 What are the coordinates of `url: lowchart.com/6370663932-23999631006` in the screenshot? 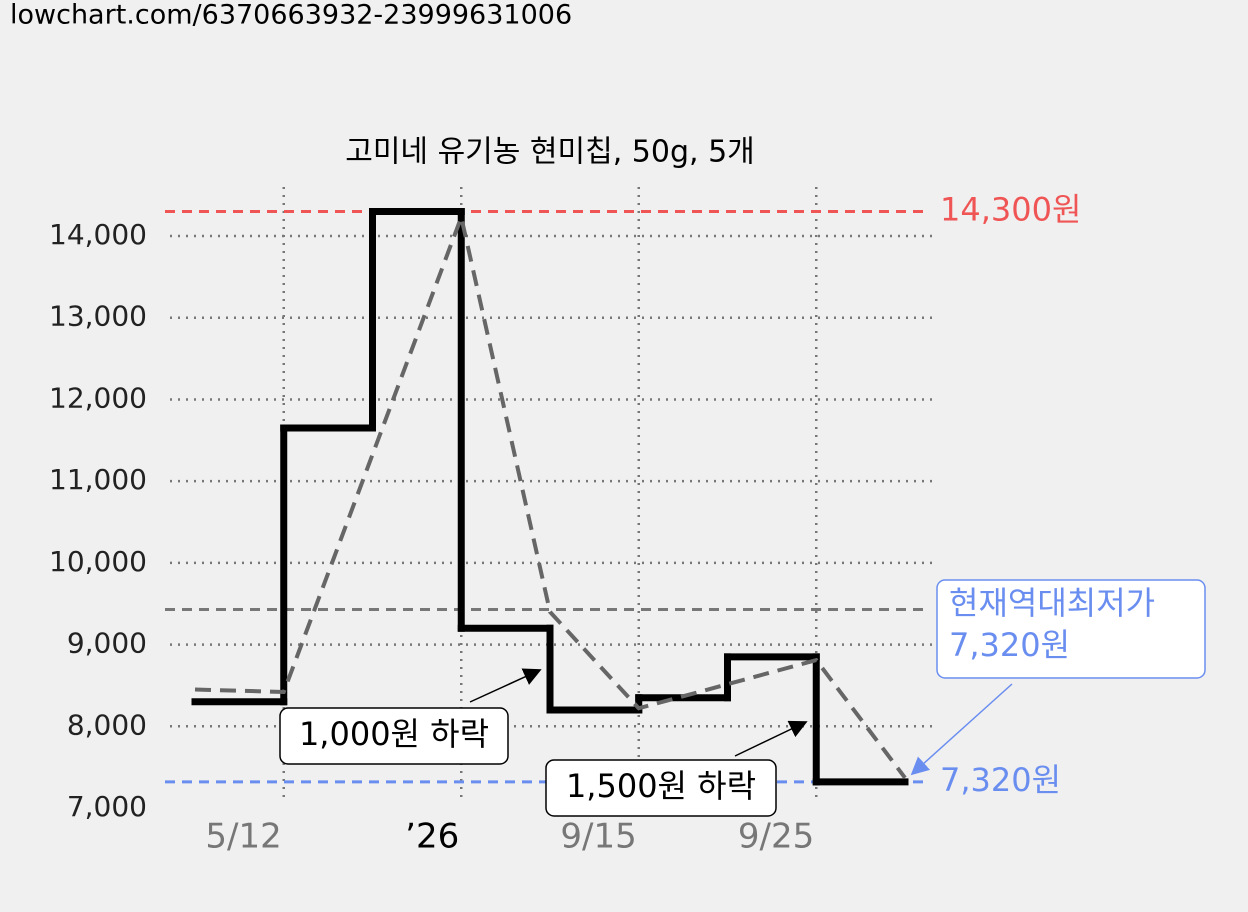 It's located at (291, 15).